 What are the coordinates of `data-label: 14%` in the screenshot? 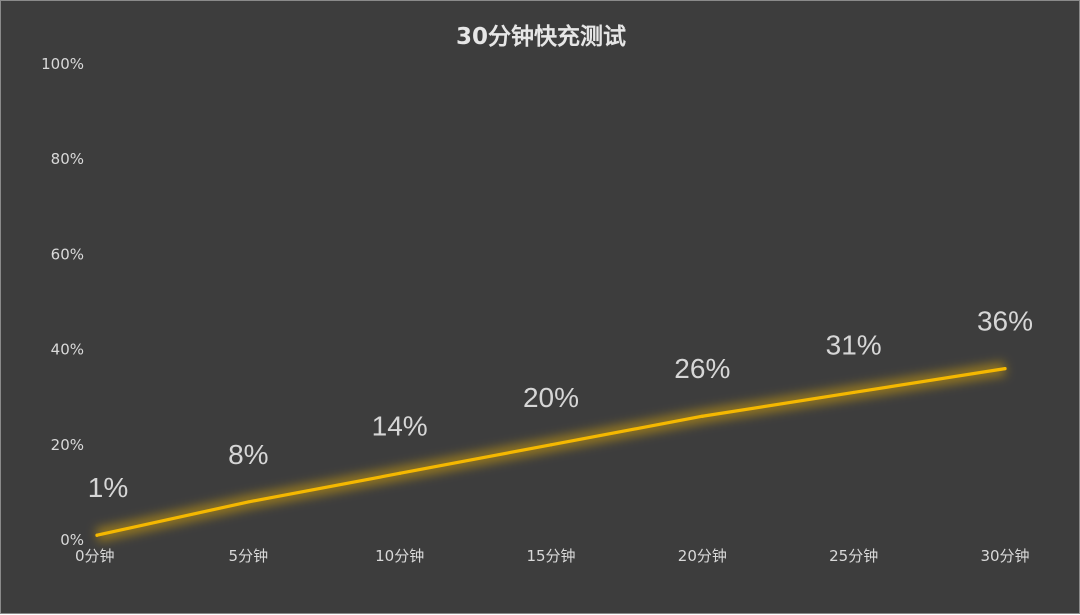 It's located at (400, 425).